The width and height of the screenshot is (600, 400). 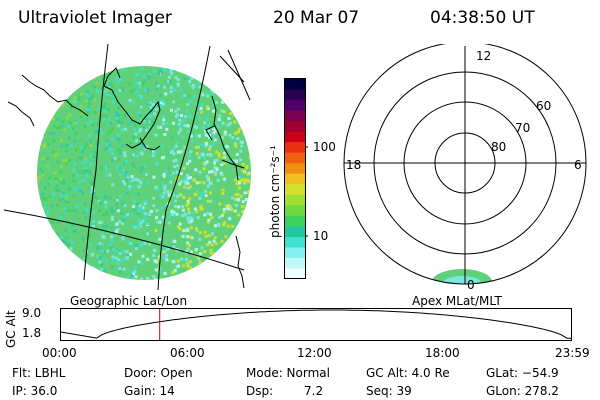 I want to click on time-label: 04:38:50 UT, so click(x=482, y=18).